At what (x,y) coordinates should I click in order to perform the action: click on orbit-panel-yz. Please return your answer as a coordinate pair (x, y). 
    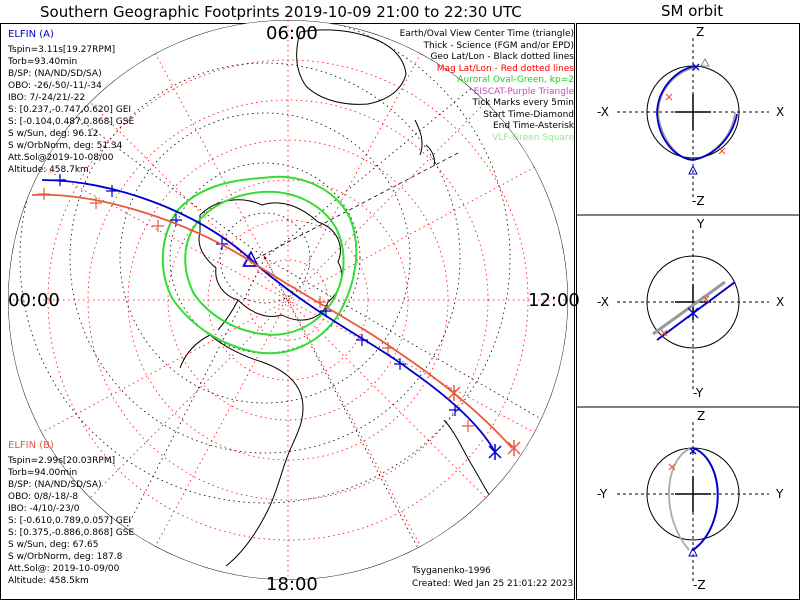
    Looking at the image, I should click on (693, 503).